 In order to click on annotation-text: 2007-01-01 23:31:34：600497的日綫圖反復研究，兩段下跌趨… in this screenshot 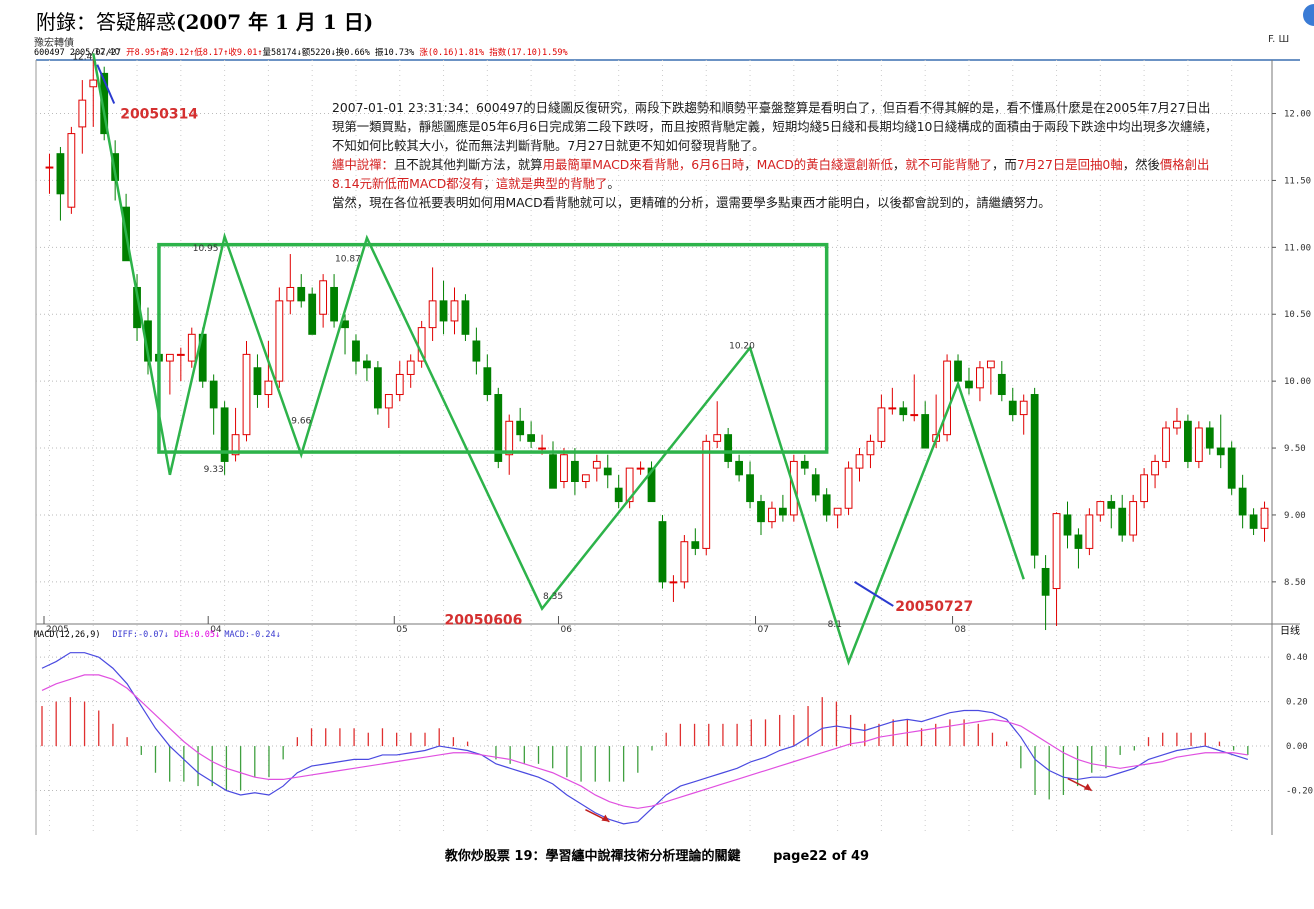, I will do `click(777, 155)`.